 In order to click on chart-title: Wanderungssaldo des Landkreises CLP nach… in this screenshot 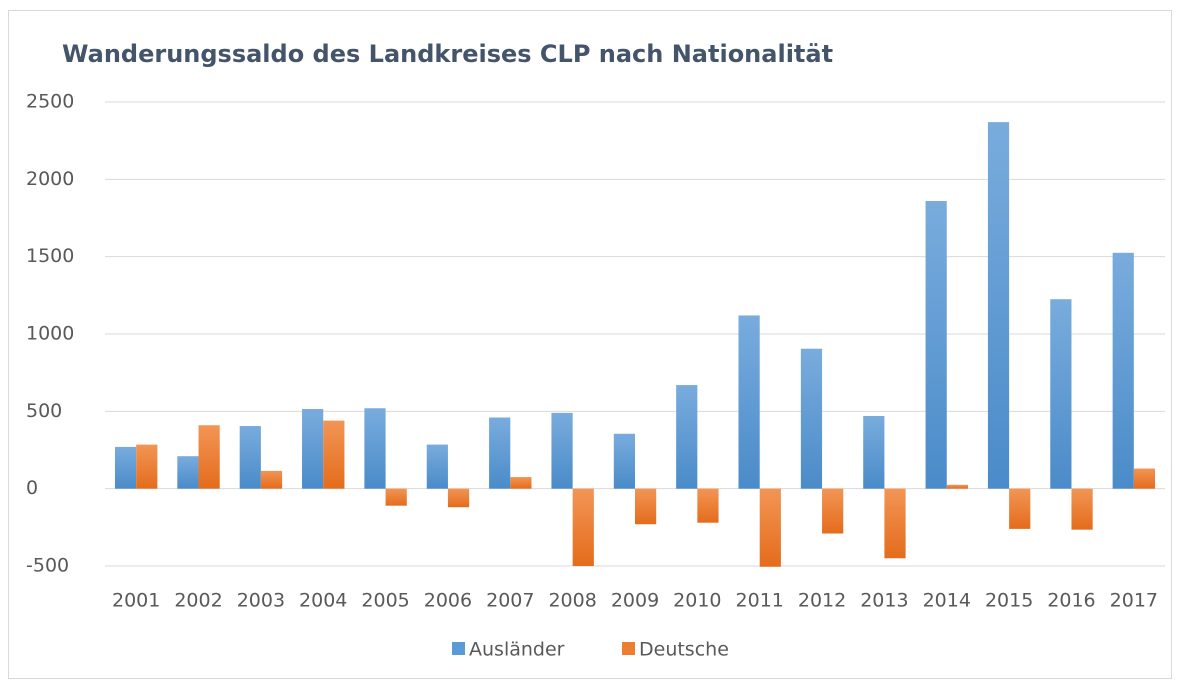, I will do `click(447, 54)`.